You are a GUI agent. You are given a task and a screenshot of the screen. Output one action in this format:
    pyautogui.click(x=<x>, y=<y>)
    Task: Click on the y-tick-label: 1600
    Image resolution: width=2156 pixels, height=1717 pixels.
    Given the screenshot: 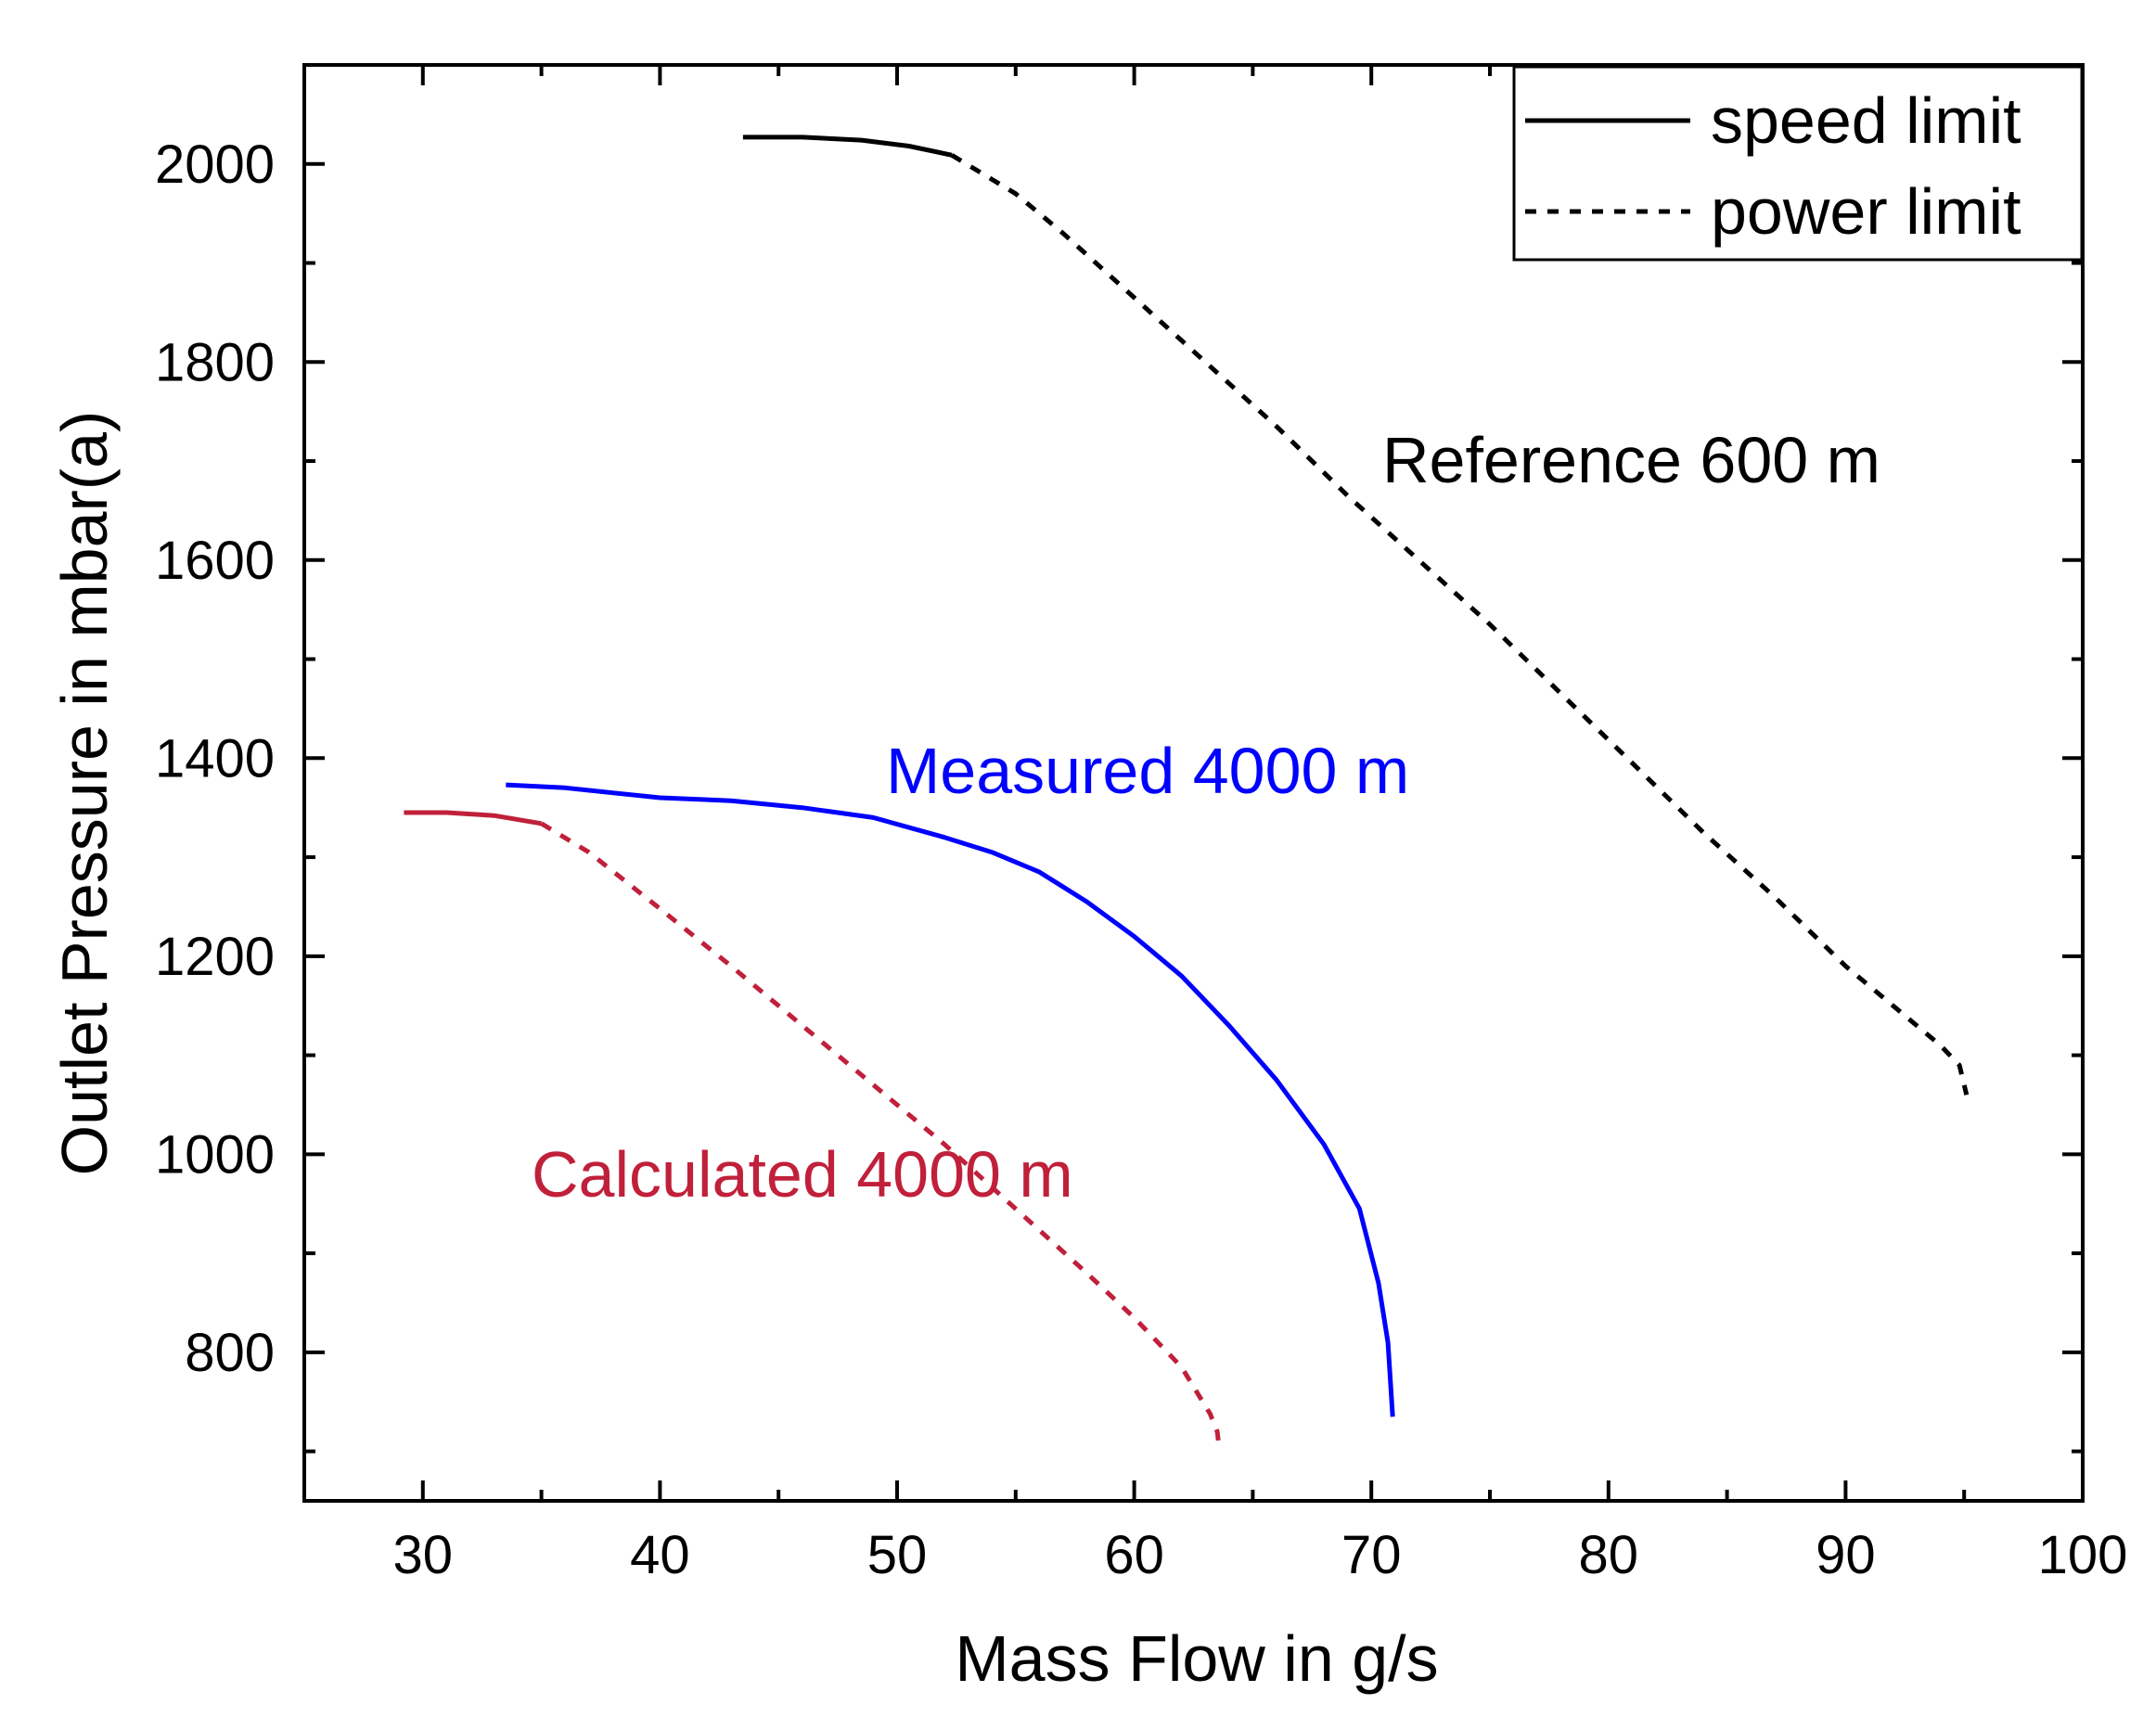 What is the action you would take?
    pyautogui.click(x=215, y=561)
    